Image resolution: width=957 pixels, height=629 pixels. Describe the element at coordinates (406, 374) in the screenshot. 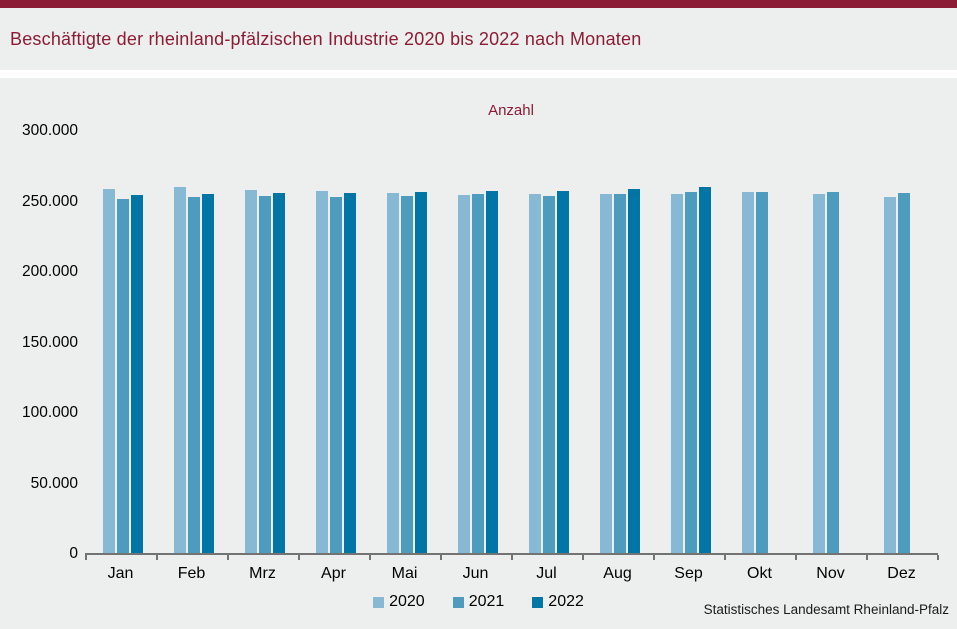

I see `bar-2021-mai` at that location.